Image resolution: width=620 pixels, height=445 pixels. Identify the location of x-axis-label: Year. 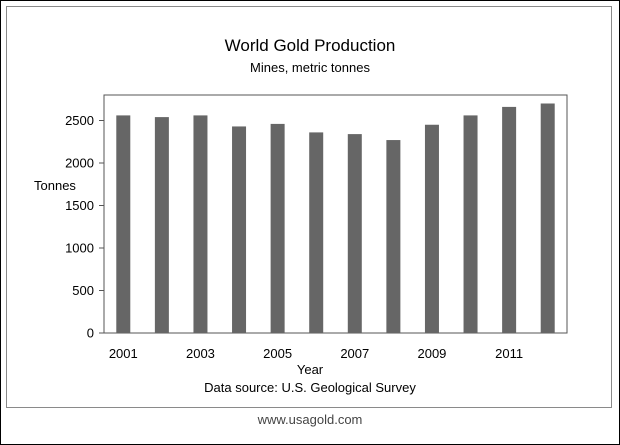
(310, 369).